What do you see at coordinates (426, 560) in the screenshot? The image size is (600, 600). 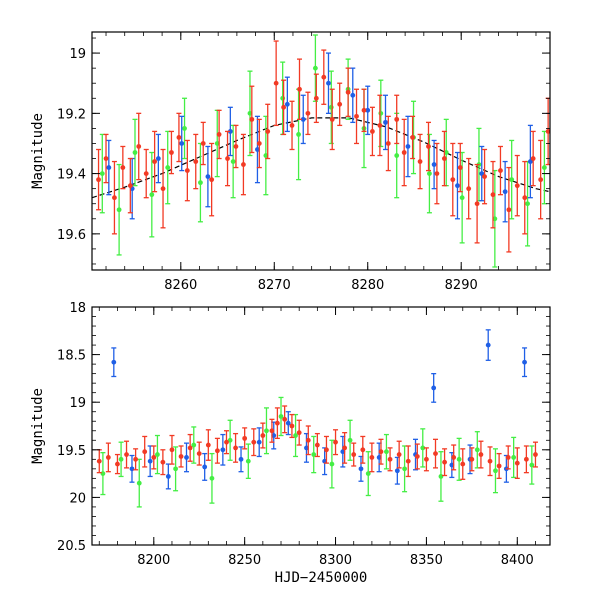 I see `x-tick-label: 8350` at bounding box center [426, 560].